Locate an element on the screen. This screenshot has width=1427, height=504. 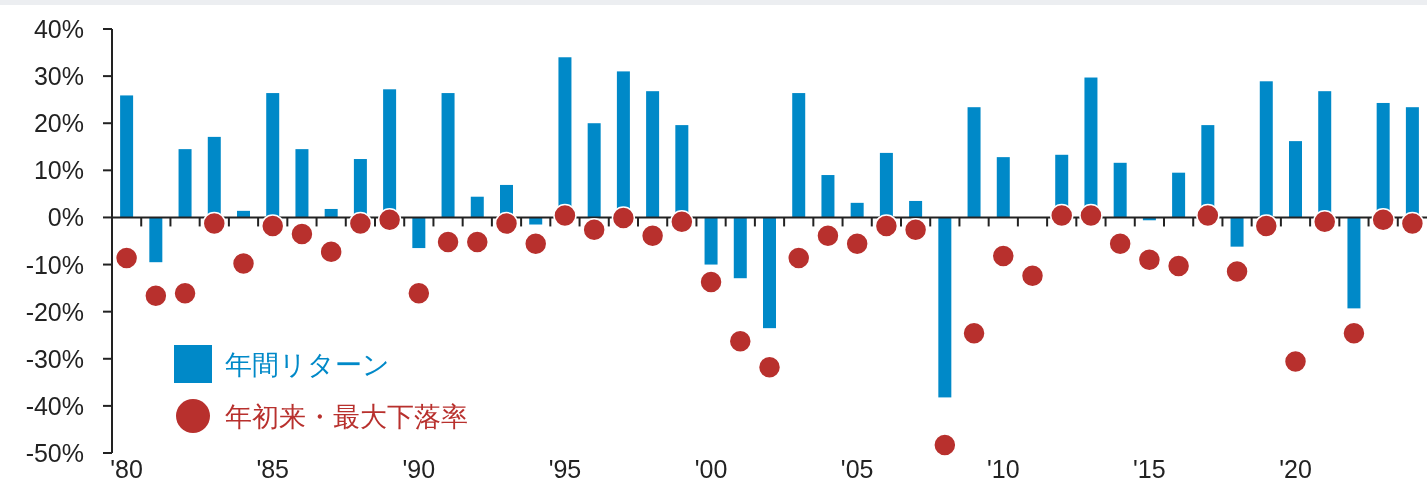
y-tick-label: -10% is located at coordinates (54, 264).